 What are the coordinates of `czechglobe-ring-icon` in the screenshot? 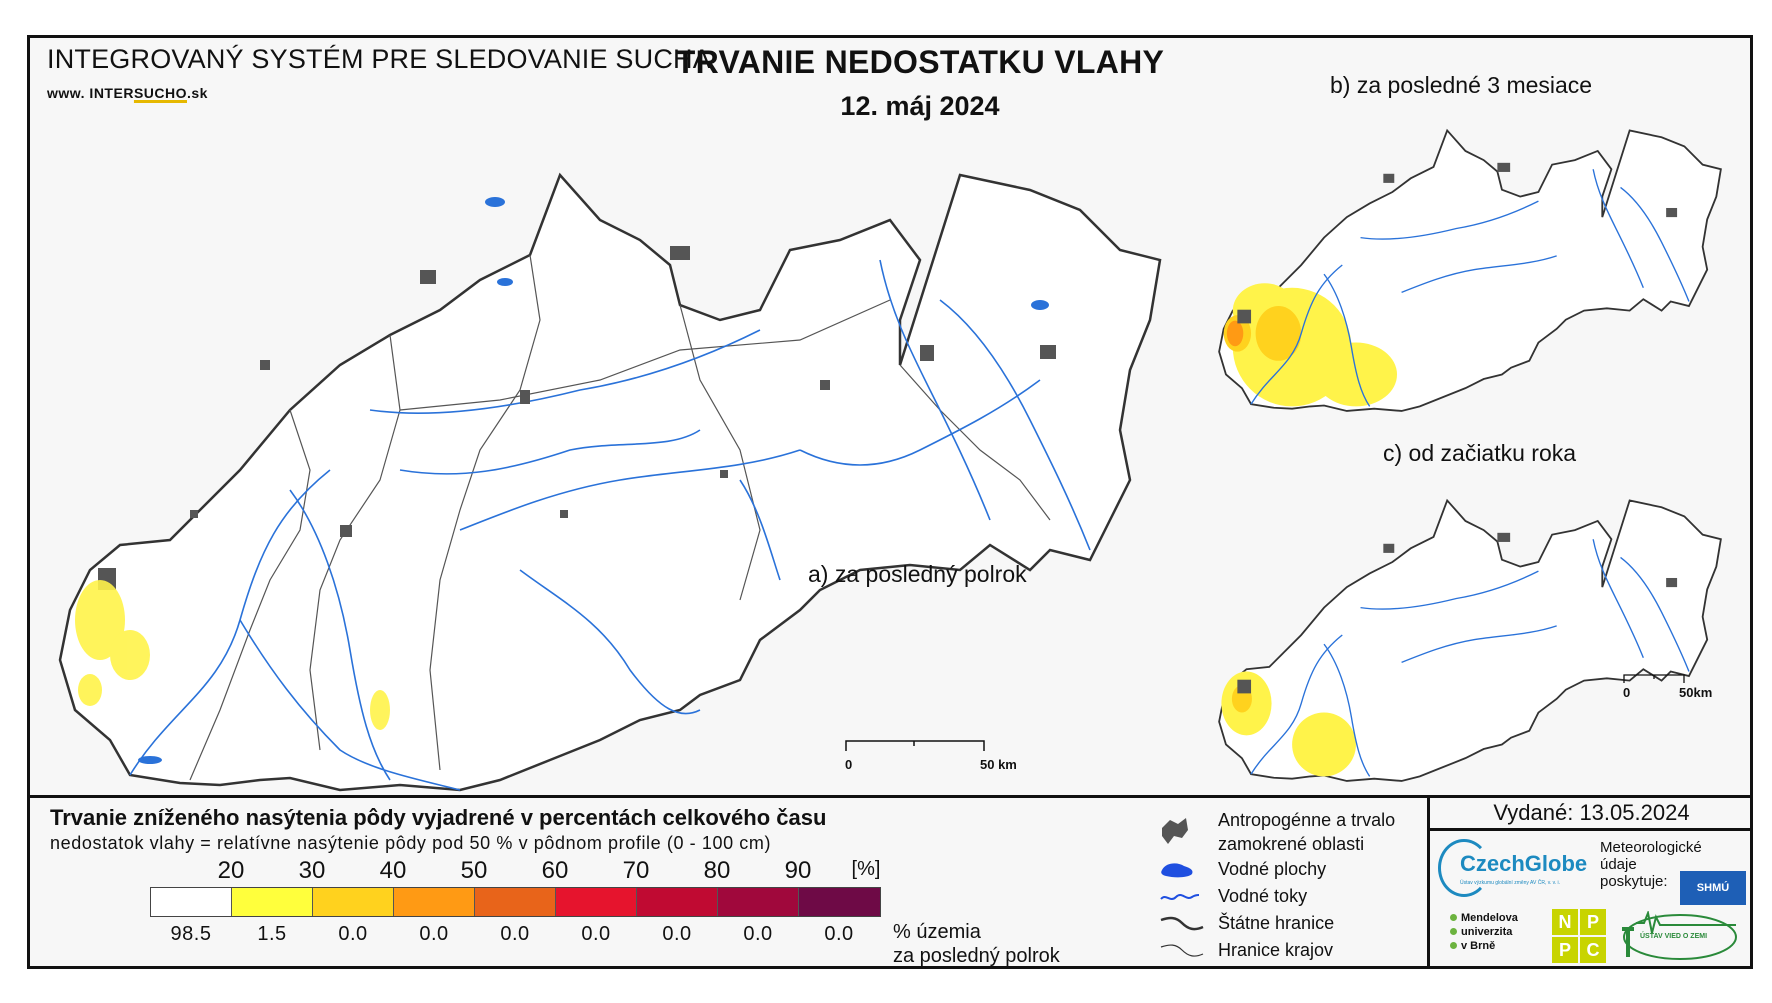 It's located at (1464, 868).